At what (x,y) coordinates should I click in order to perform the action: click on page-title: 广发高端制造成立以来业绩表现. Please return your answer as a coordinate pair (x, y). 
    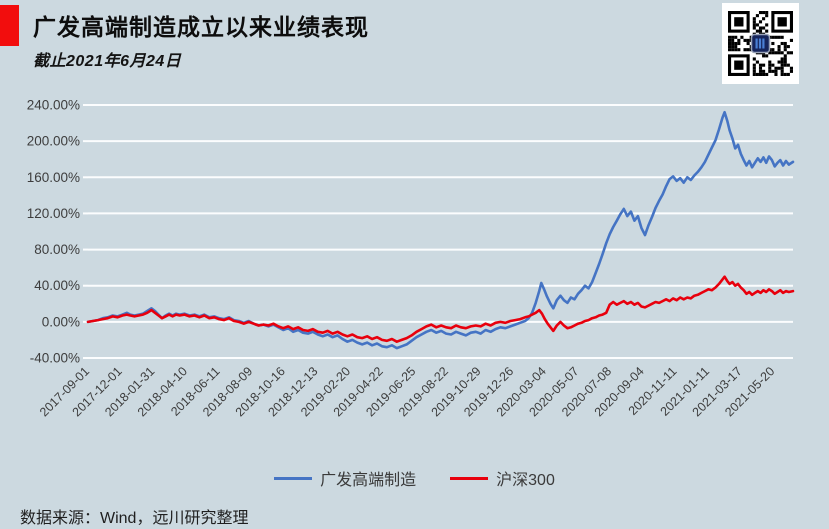
    Looking at the image, I should click on (201, 27).